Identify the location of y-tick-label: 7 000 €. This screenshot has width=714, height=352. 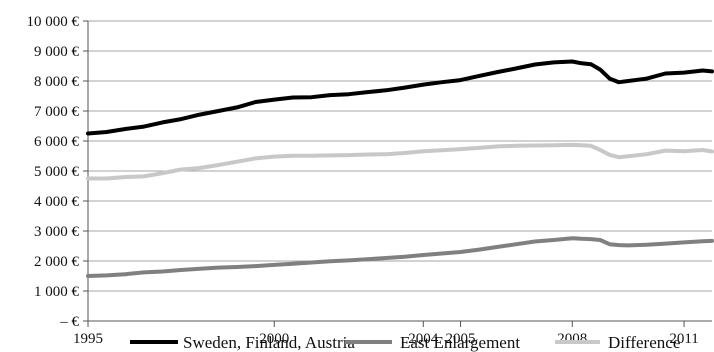
(57, 112).